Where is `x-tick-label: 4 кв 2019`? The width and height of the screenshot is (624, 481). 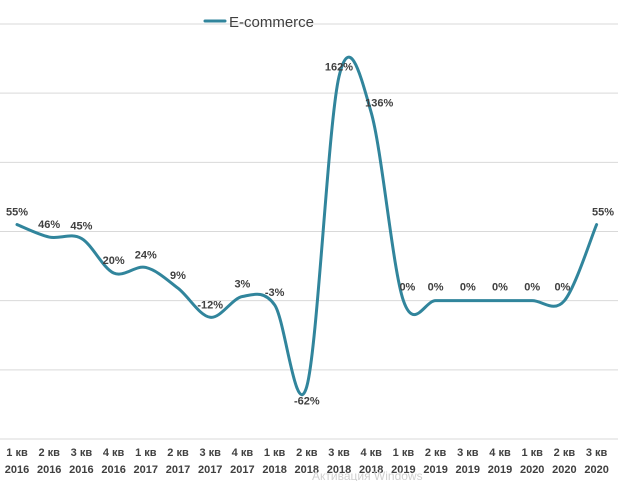 x-tick-label: 4 кв 2019 is located at coordinates (500, 461).